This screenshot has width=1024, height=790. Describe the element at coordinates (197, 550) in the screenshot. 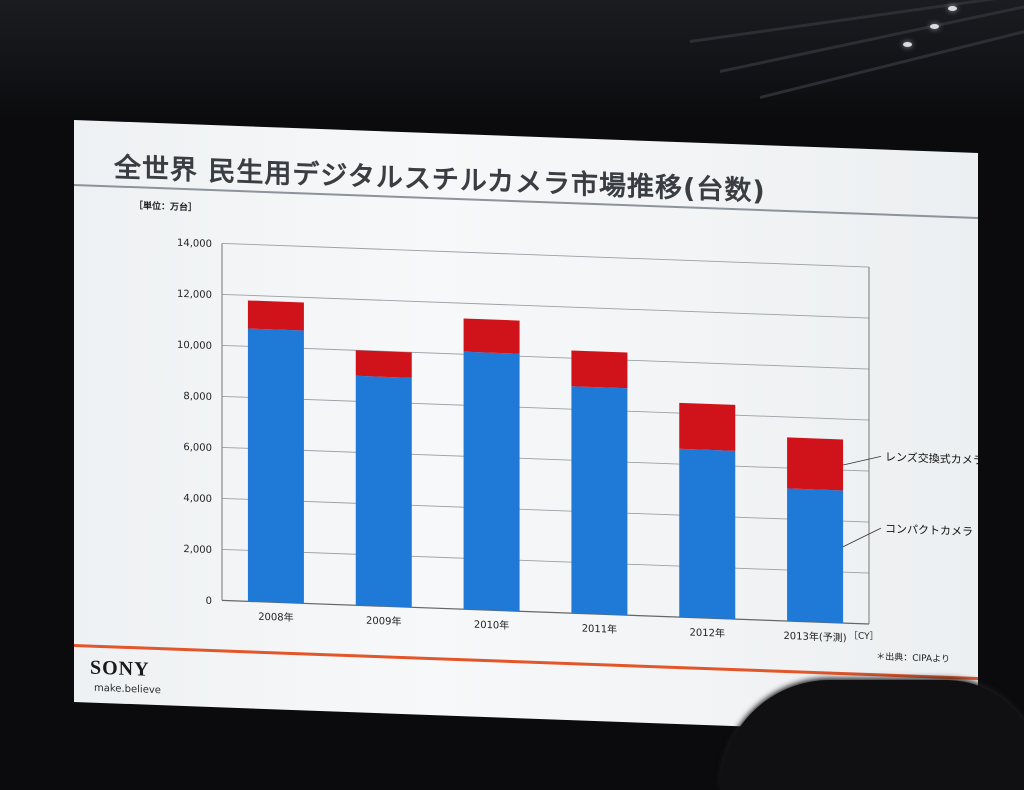

I see `y-tick-label: 2,000` at that location.